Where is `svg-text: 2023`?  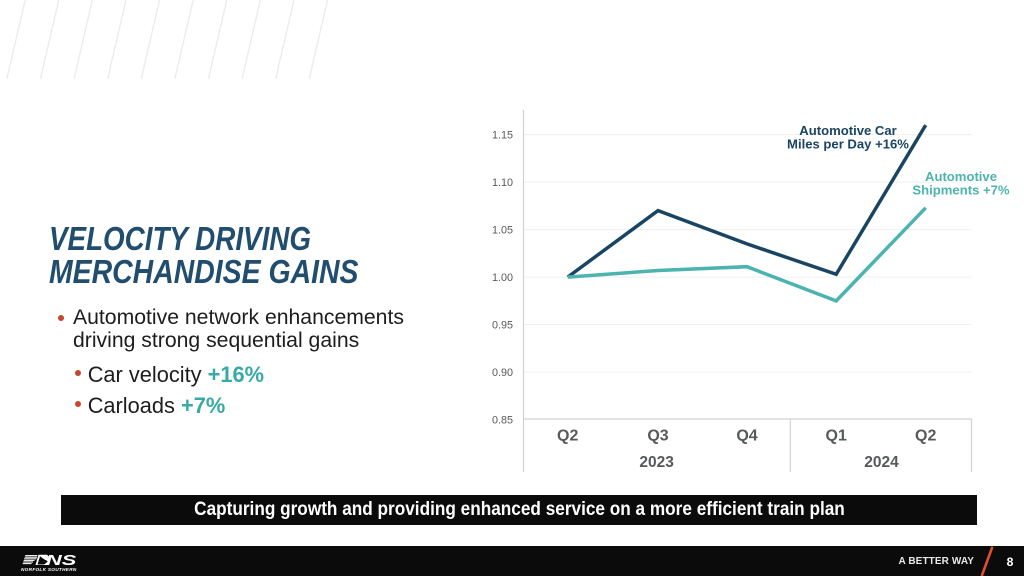
svg-text: 2023 is located at coordinates (656, 462).